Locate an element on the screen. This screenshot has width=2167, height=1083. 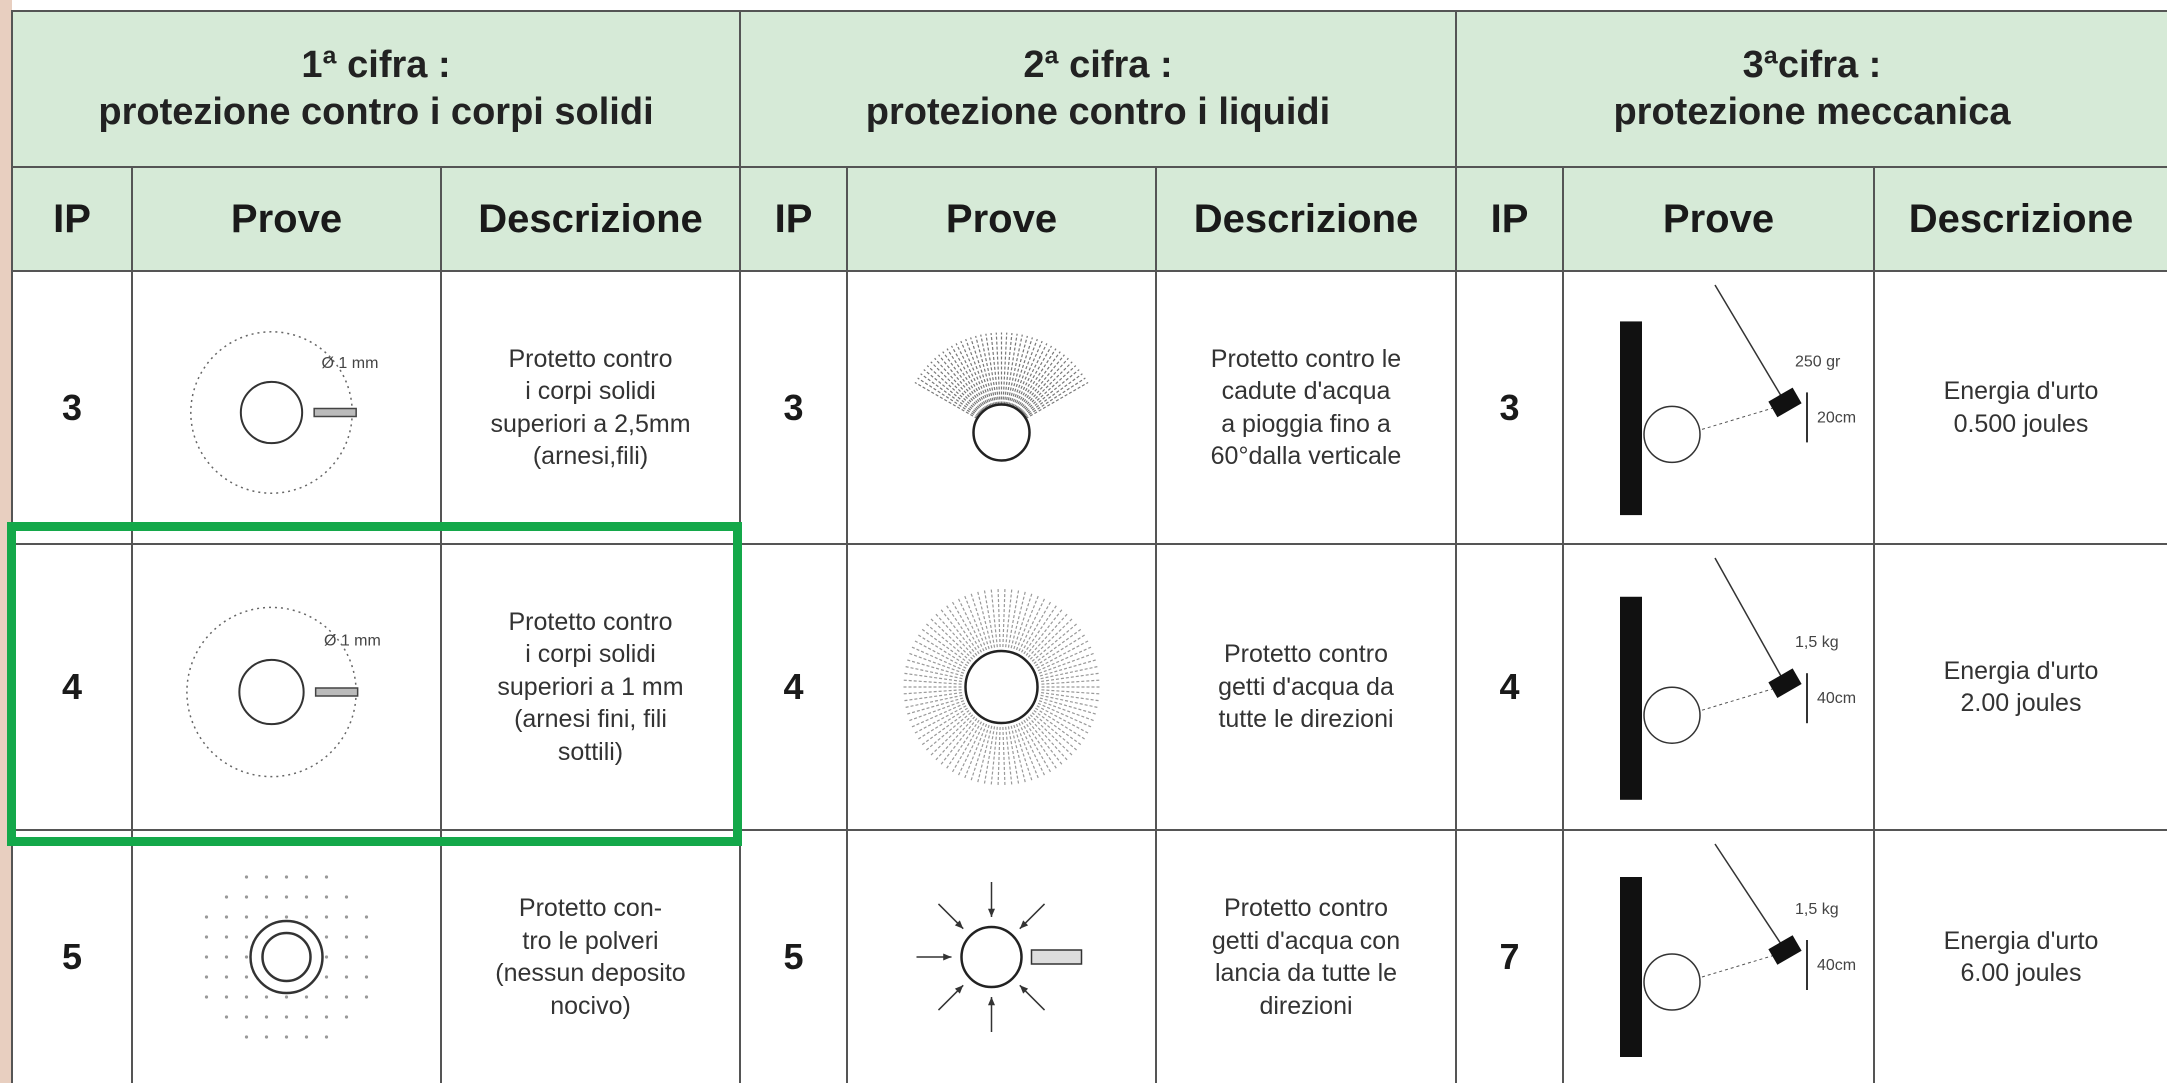
column-header: IP is located at coordinates (1509, 219).